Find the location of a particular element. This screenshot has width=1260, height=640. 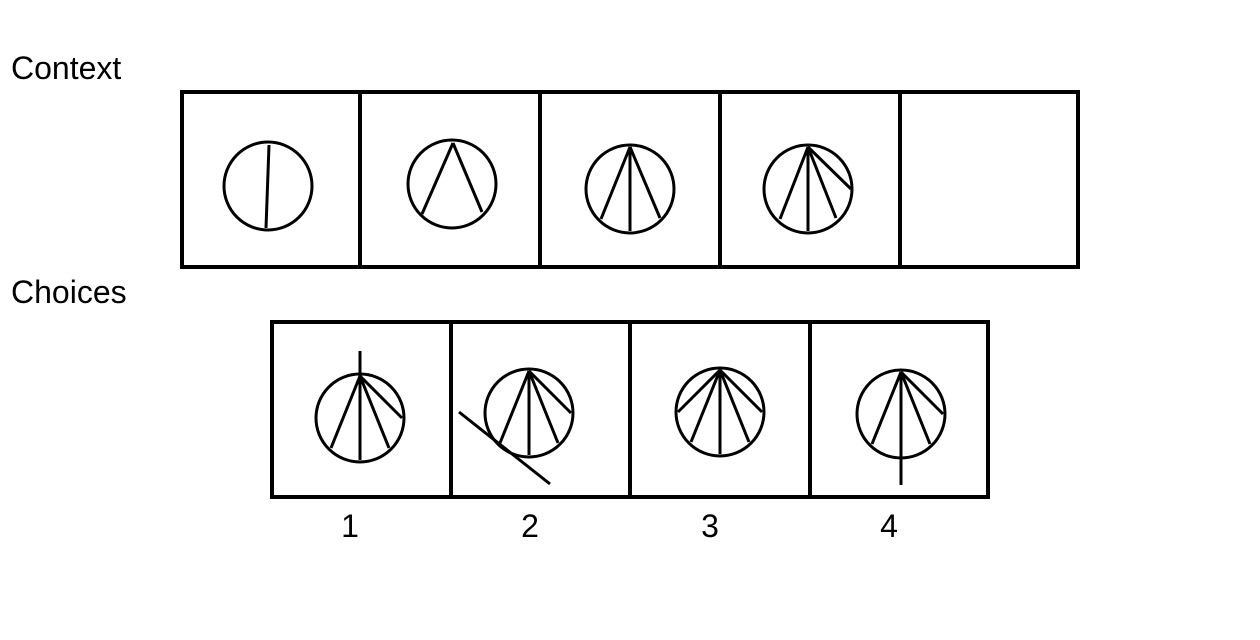

choice-3-figure is located at coordinates (720, 412).